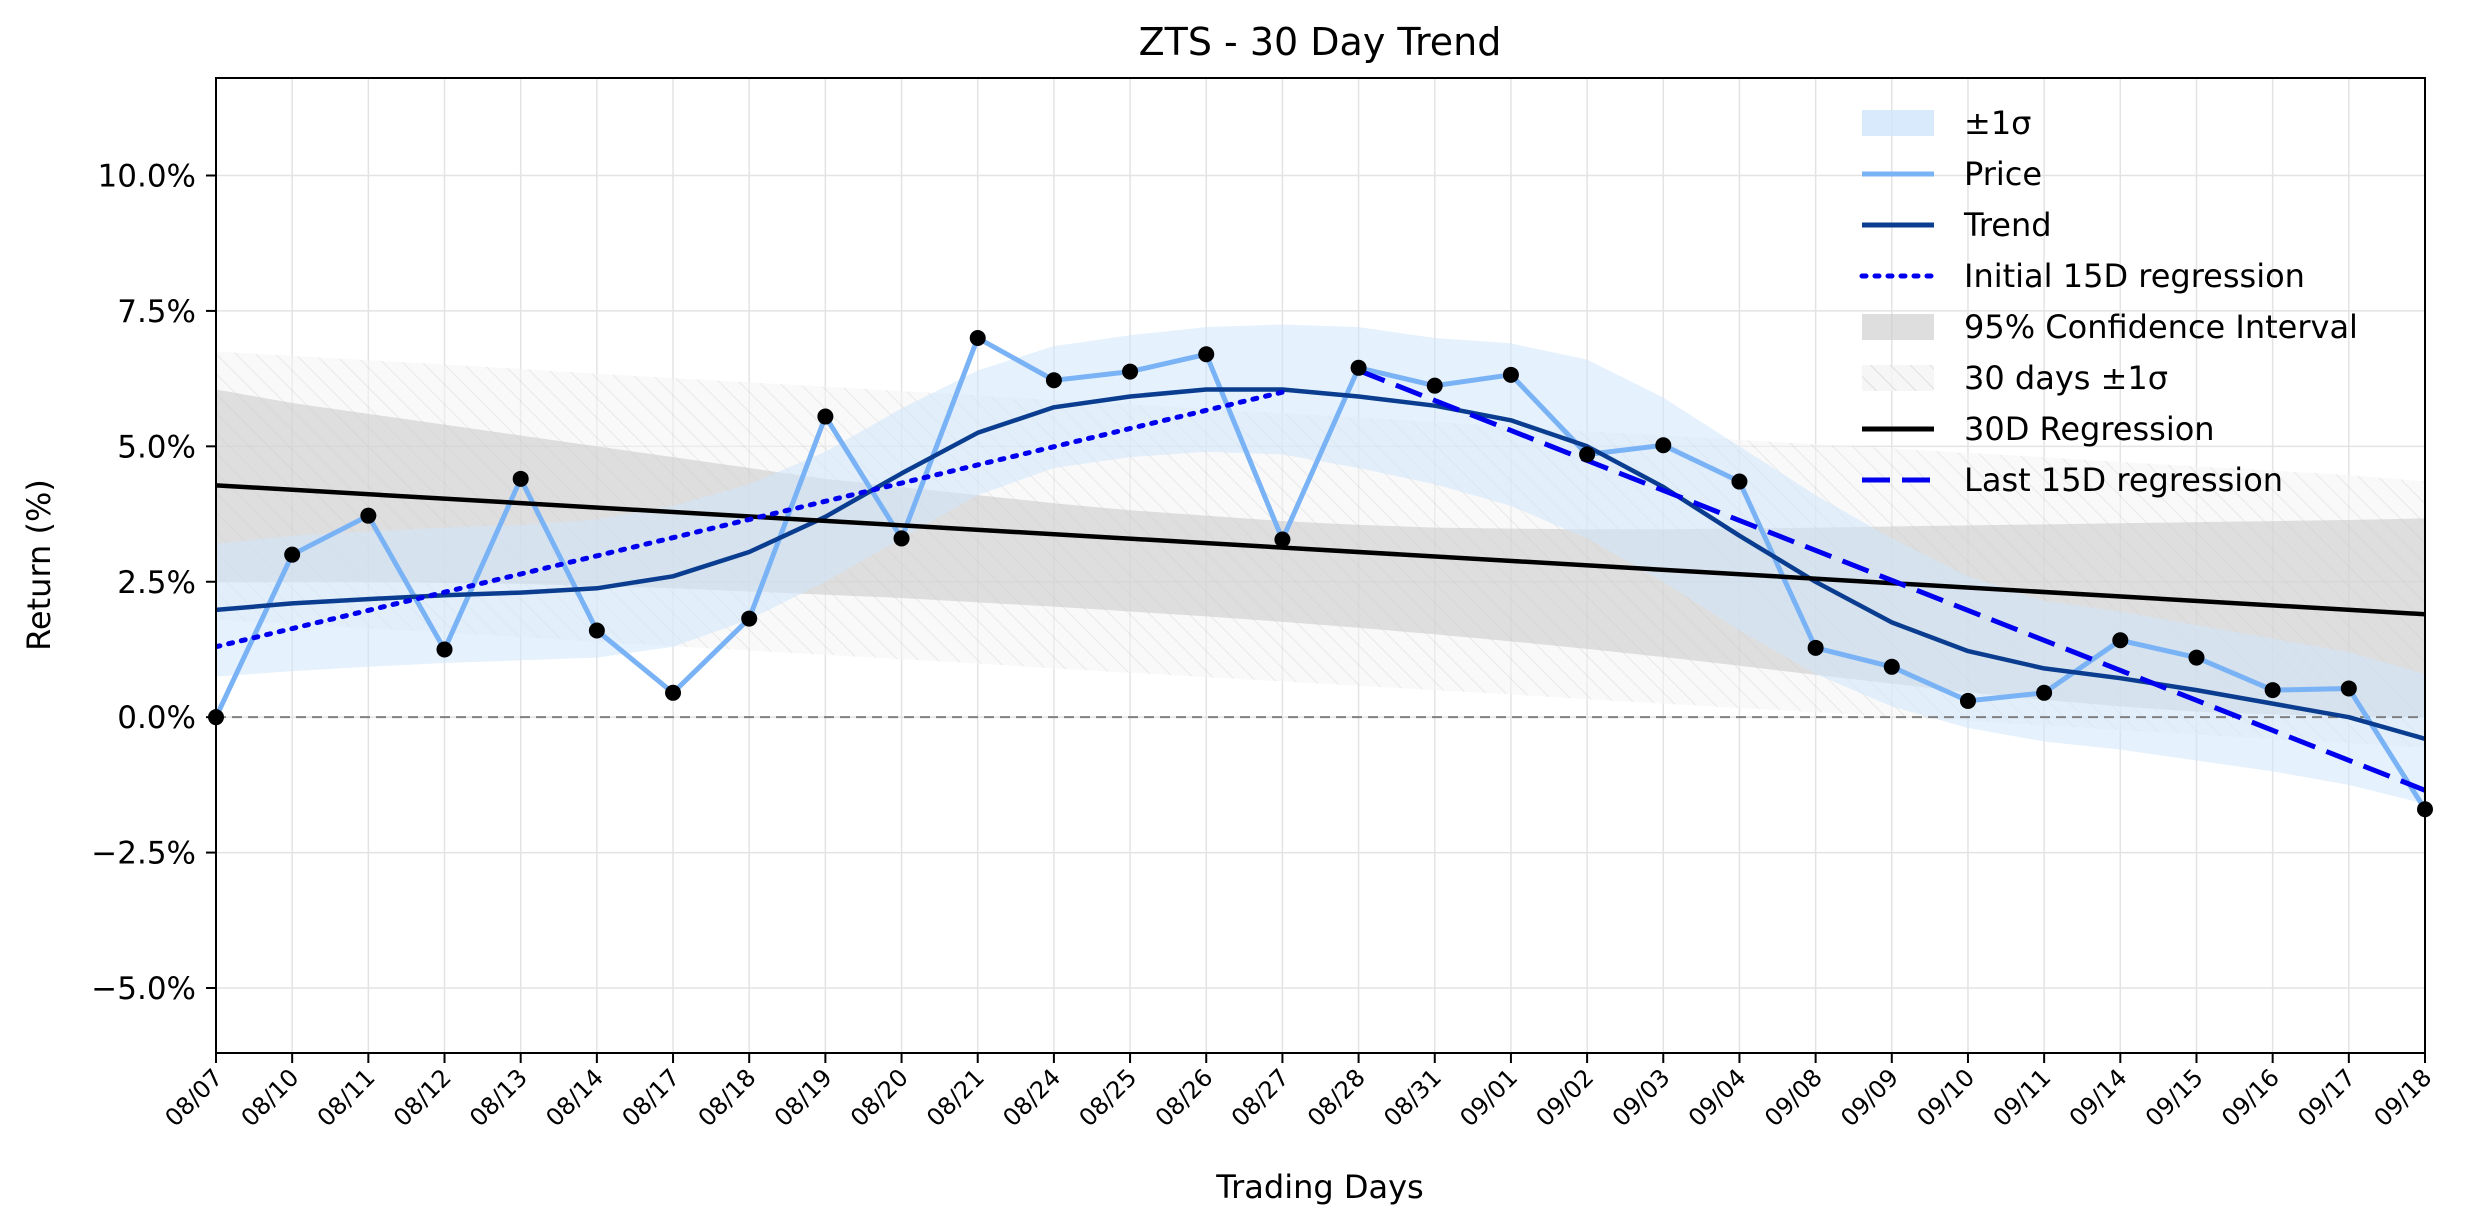  Describe the element at coordinates (879, 1097) in the screenshot. I see `x-tick-label: 08/20` at that location.